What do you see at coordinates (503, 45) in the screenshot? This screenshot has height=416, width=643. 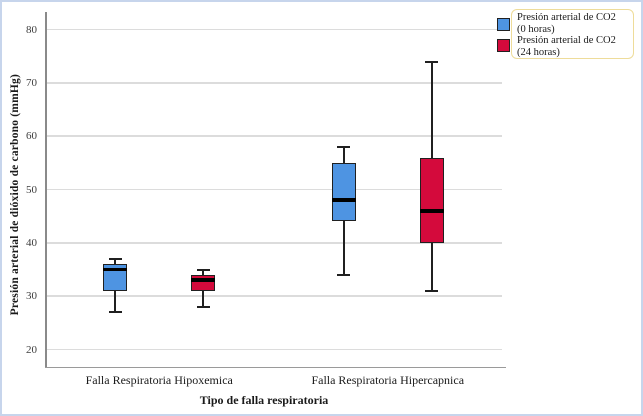 I see `legend-swatch-24-horas` at bounding box center [503, 45].